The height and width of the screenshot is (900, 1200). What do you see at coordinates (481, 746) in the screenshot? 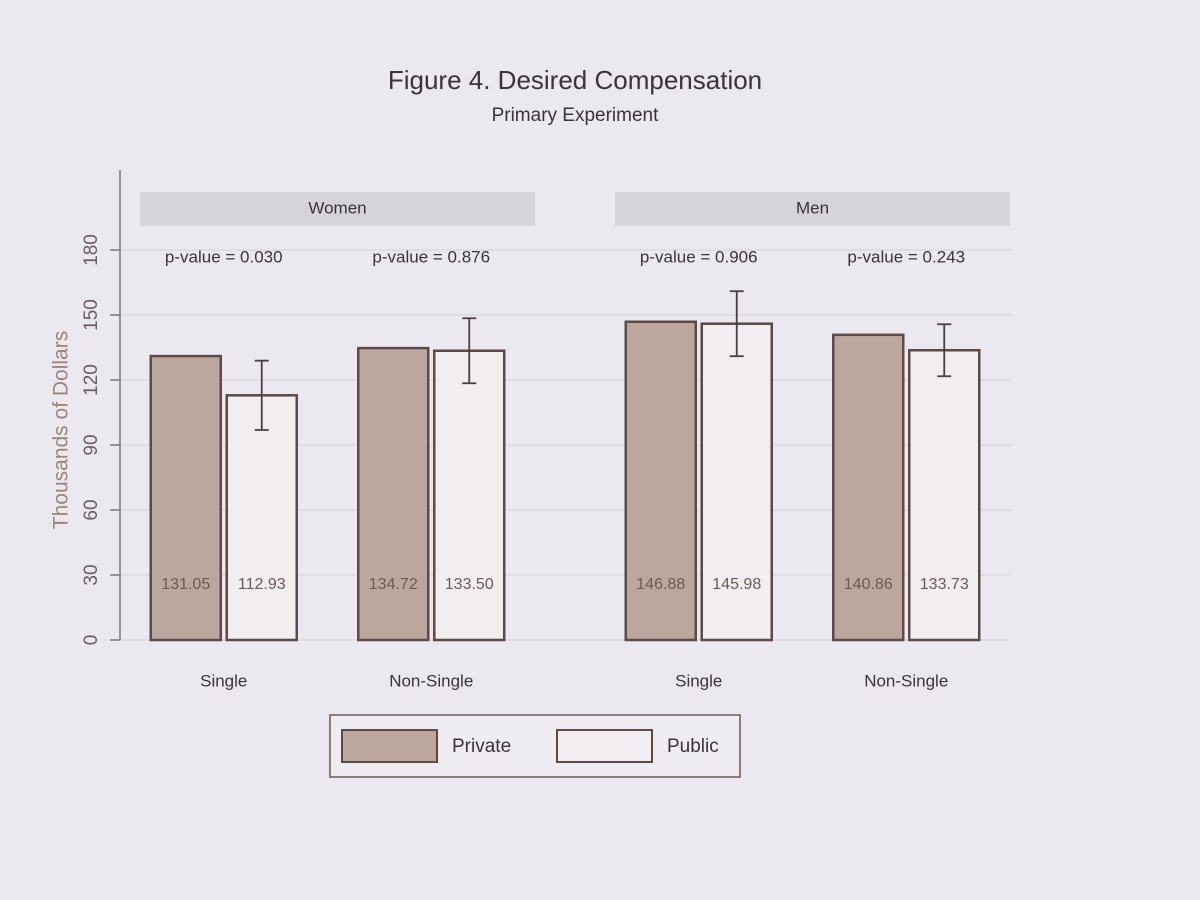
I see `legend-label: Private` at bounding box center [481, 746].